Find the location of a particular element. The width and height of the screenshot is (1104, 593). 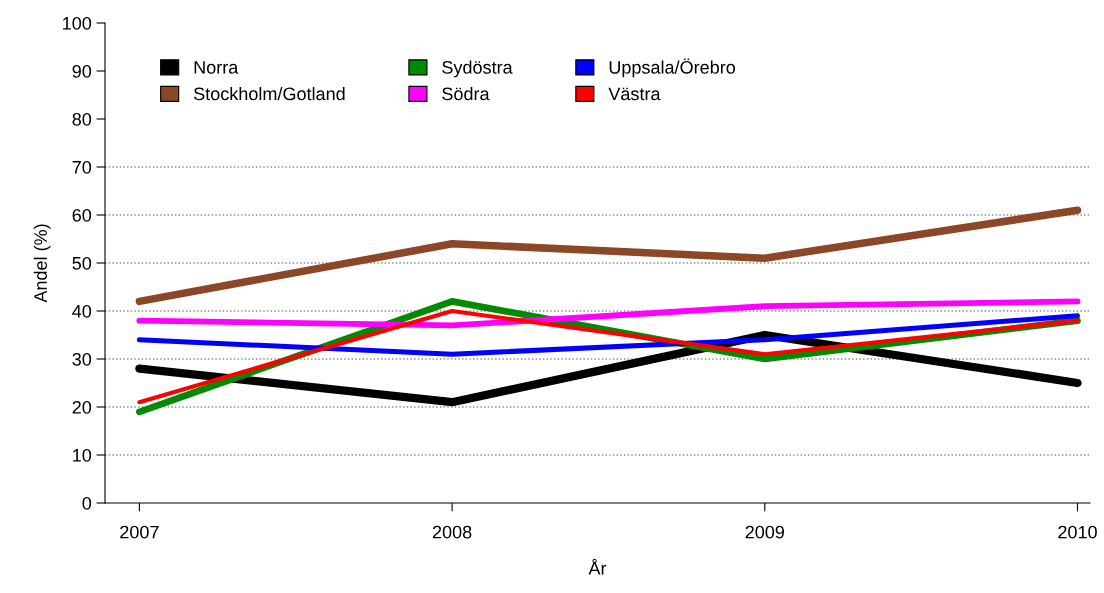

x-axis-title: År is located at coordinates (597, 566).